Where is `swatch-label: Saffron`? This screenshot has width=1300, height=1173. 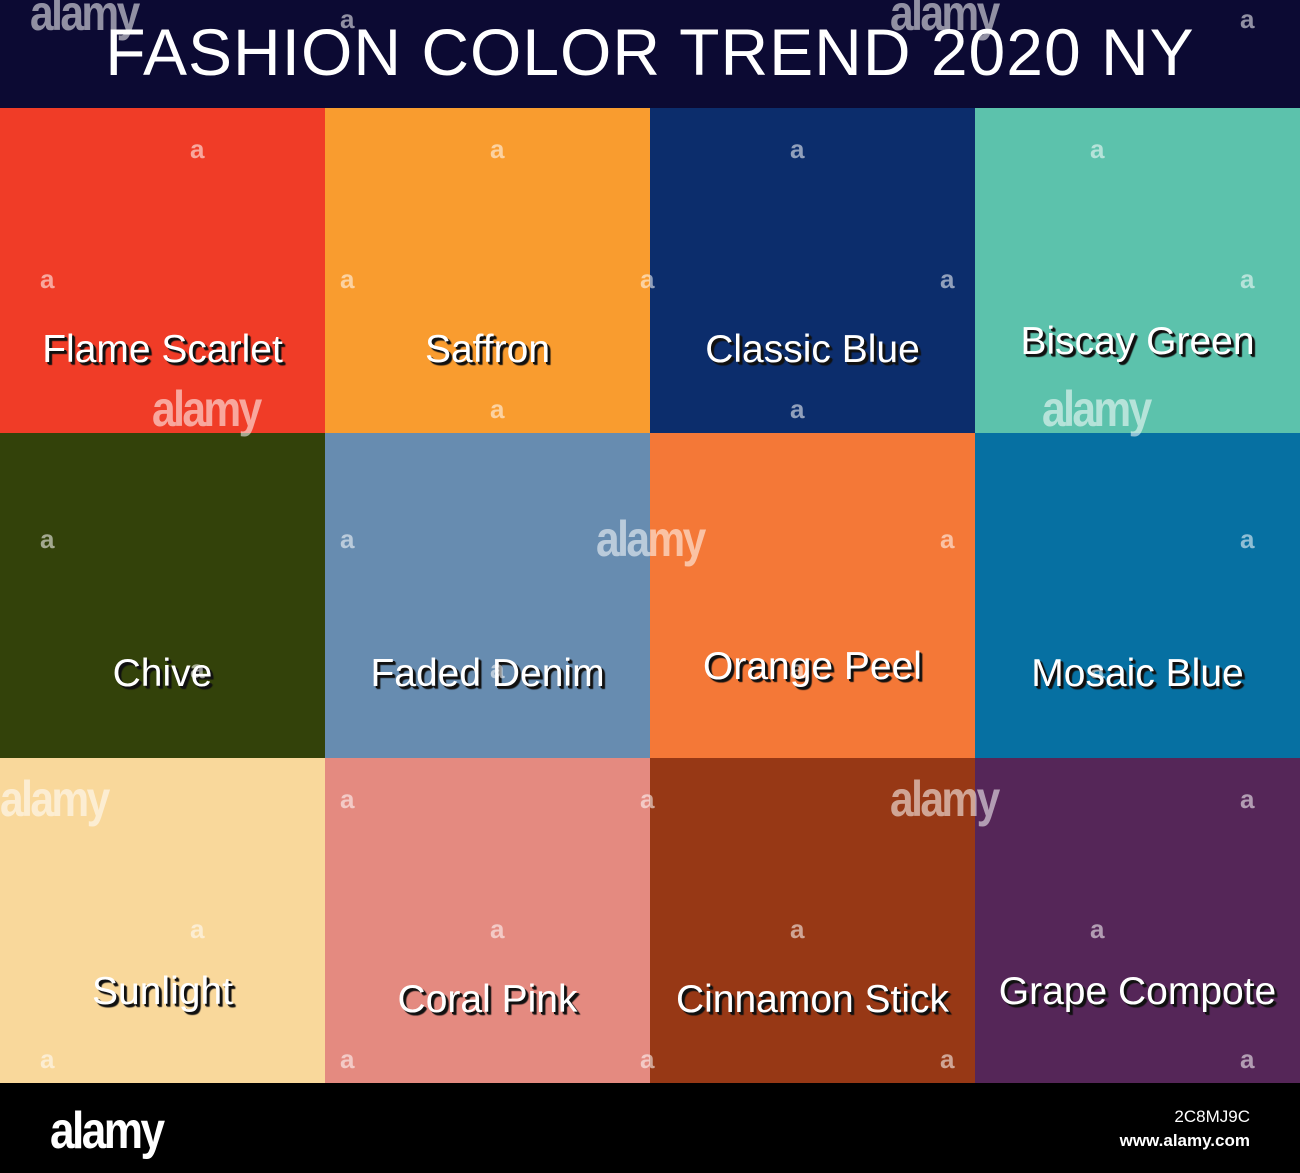 swatch-label: Saffron is located at coordinates (487, 349).